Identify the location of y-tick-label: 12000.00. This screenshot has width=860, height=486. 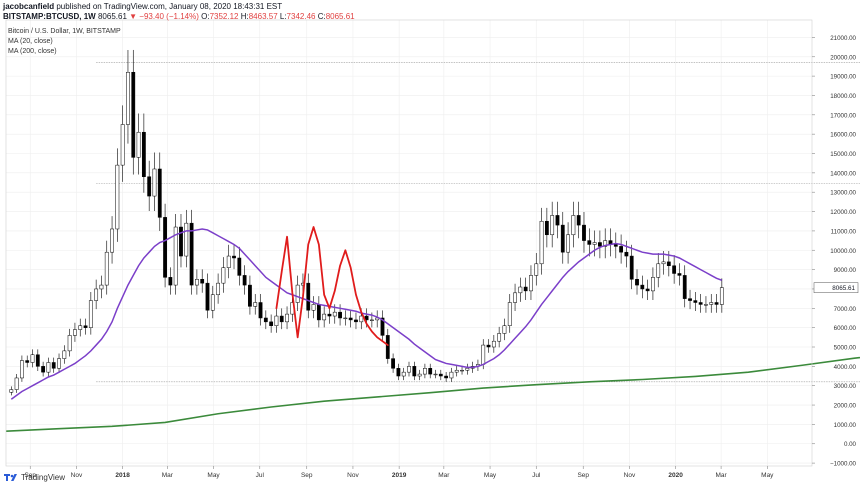
(843, 212).